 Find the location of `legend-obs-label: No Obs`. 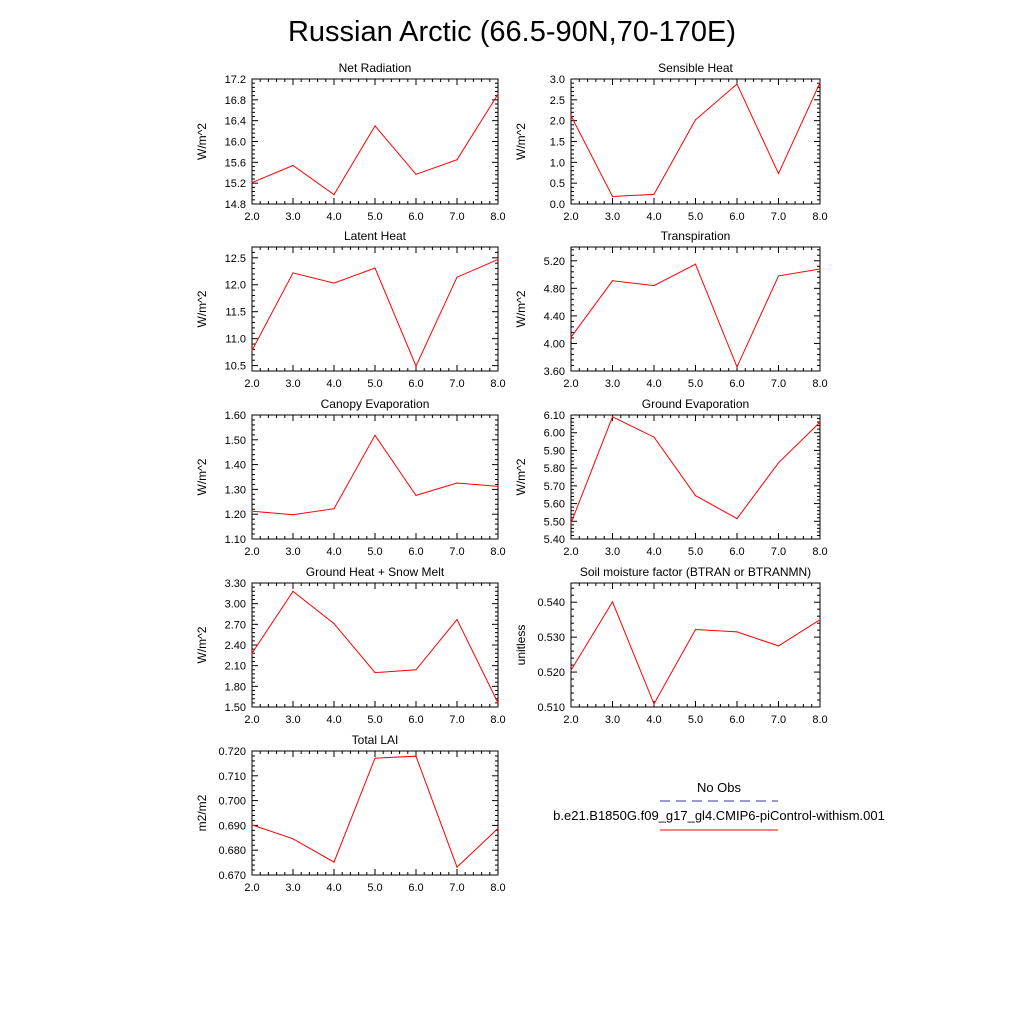

legend-obs-label: No Obs is located at coordinates (719, 787).